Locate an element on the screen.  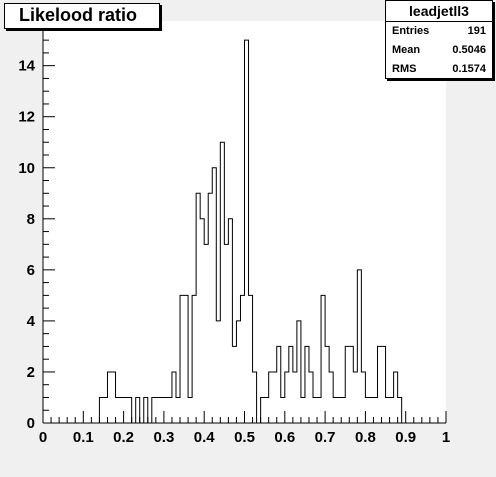
stats-entries-value: 191 is located at coordinates (476, 31).